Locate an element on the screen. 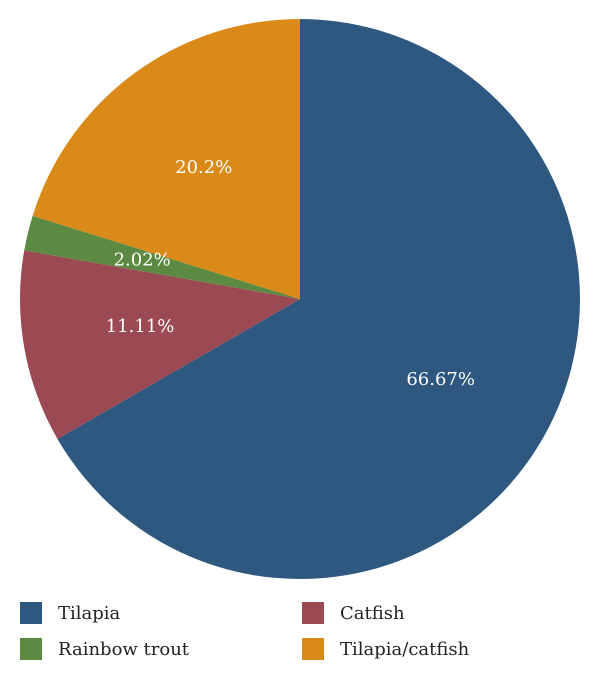  legend-item-rainbow-trout: Rainbow trout is located at coordinates (161, 649).